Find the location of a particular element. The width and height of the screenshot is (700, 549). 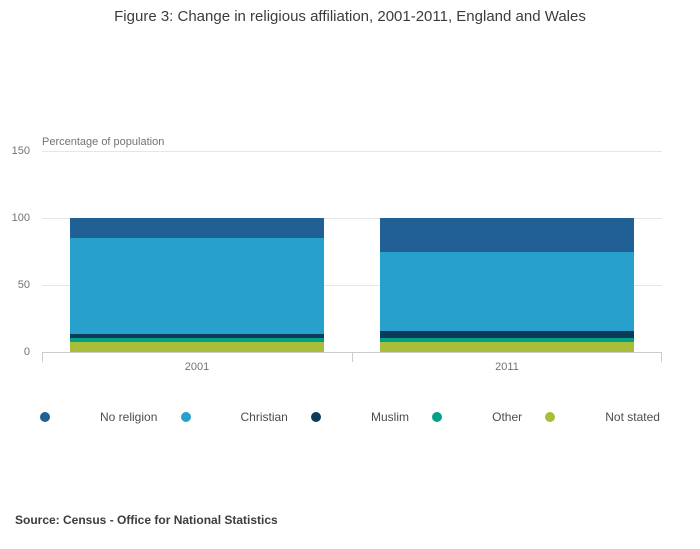

legend-item-not-stated: Not stated is located at coordinates (602, 417).